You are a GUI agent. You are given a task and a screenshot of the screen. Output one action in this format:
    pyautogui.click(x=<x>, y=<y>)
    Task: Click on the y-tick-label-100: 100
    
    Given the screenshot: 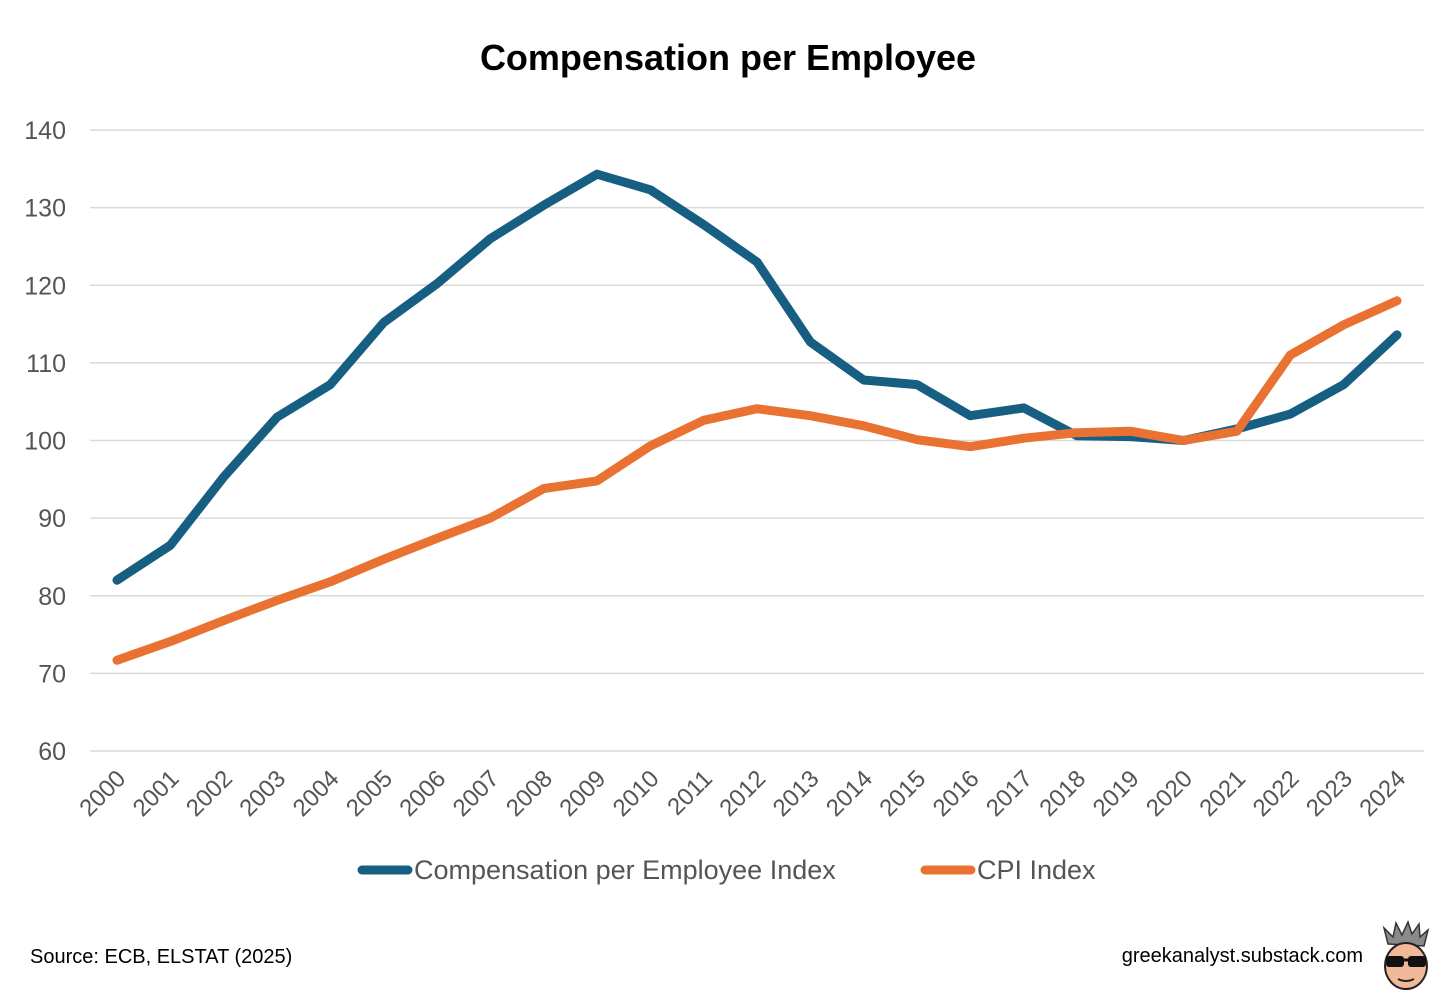 What is the action you would take?
    pyautogui.click(x=45, y=442)
    